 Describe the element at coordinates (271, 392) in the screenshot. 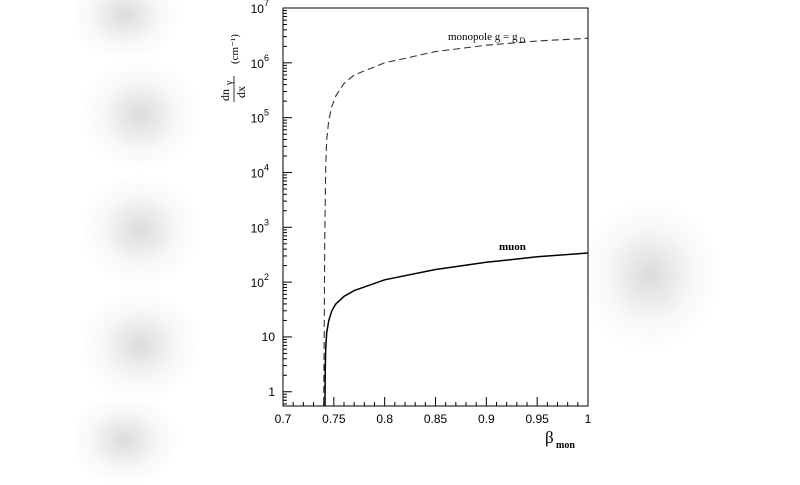

I see `y-tick-label: 1` at that location.